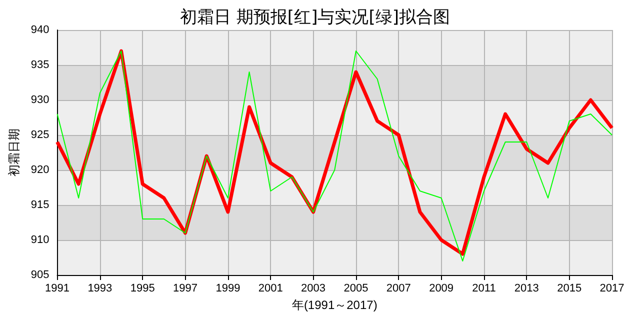 This screenshot has width=630, height=320. Describe the element at coordinates (569, 288) in the screenshot. I see `x-tick-label: 2015` at that location.